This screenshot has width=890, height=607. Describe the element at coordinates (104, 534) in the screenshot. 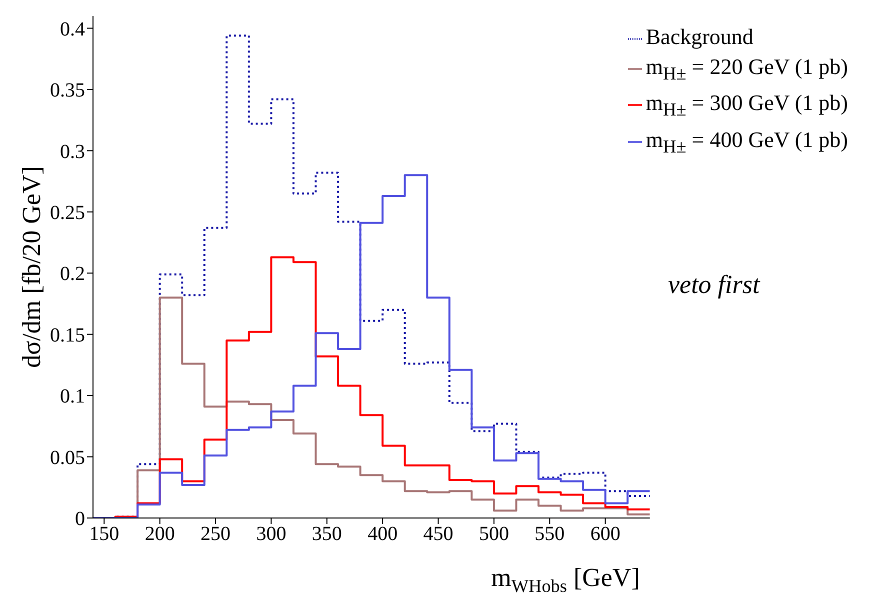

I see `x-tick-label: 150` at that location.